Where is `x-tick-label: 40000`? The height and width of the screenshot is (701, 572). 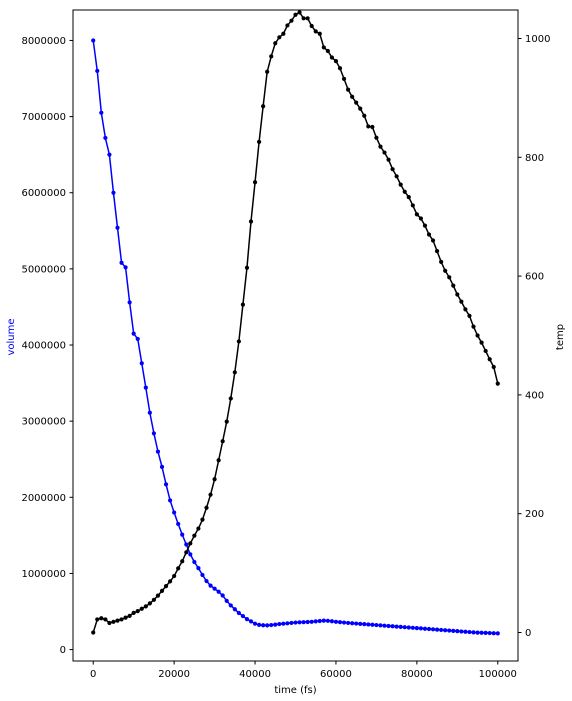 x-tick-label: 40000 is located at coordinates (255, 674).